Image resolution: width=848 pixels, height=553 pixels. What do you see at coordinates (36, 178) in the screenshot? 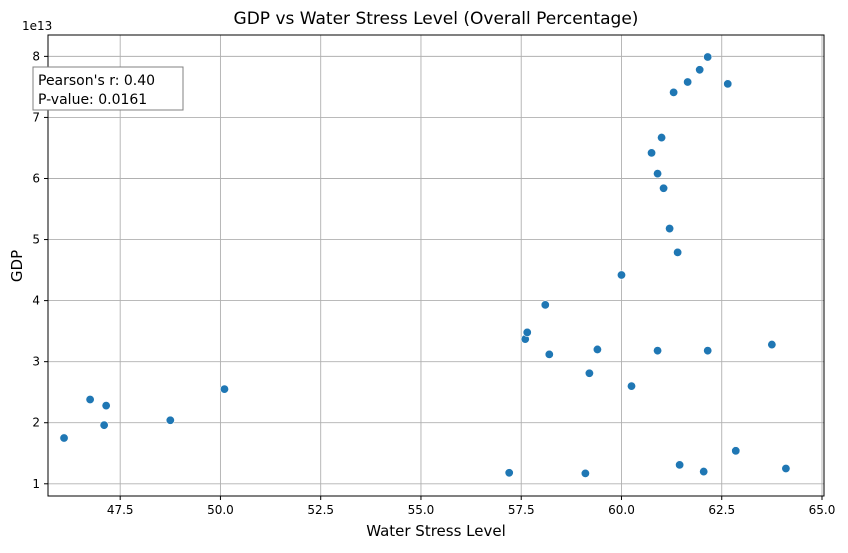
I see `y-tick-label: 6` at bounding box center [36, 178].